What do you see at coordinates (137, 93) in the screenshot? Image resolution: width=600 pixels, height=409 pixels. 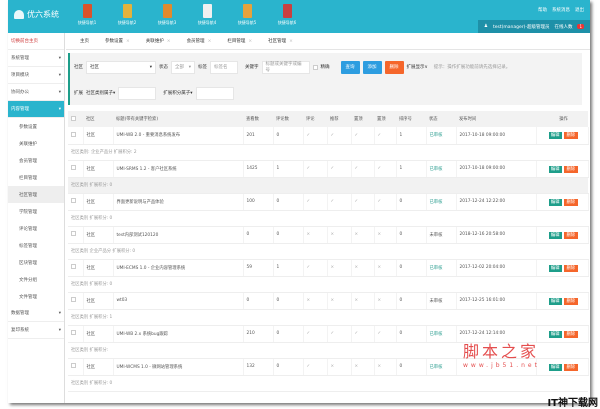 I see `ext-field1-input` at bounding box center [137, 93].